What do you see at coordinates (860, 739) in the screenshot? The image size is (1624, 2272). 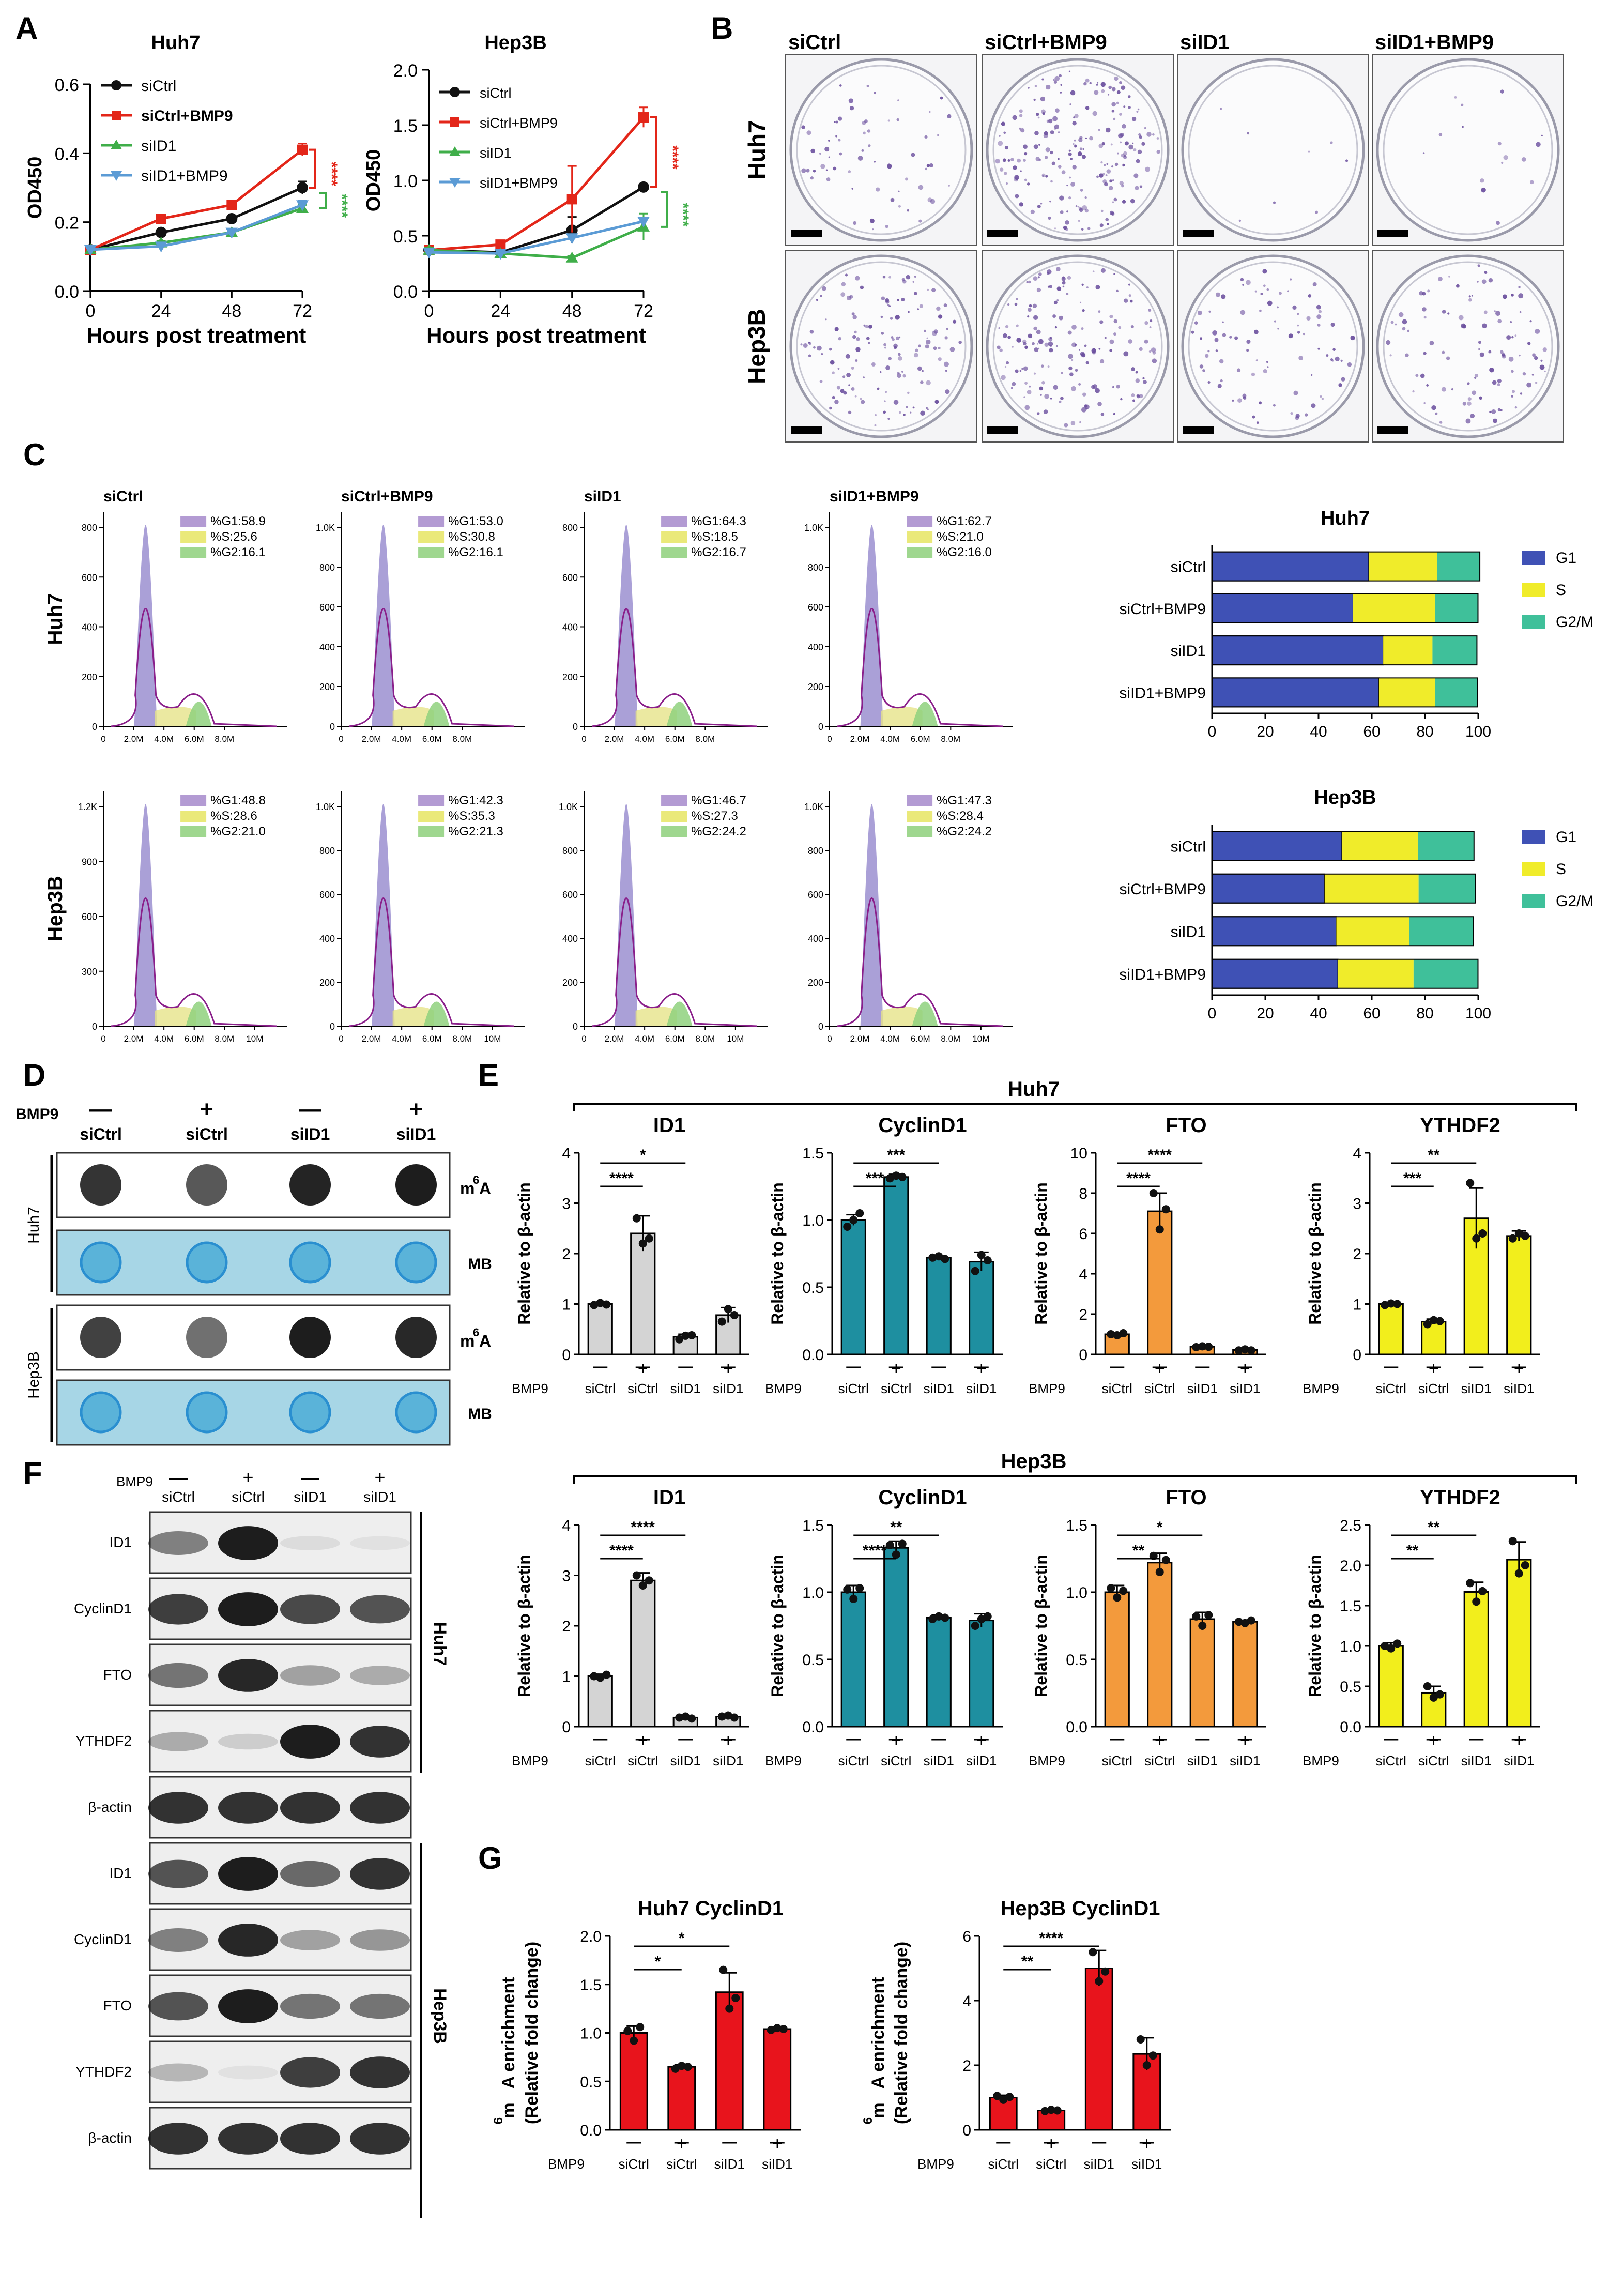 I see `hist-x-tick-label: 2.0M` at bounding box center [860, 739].